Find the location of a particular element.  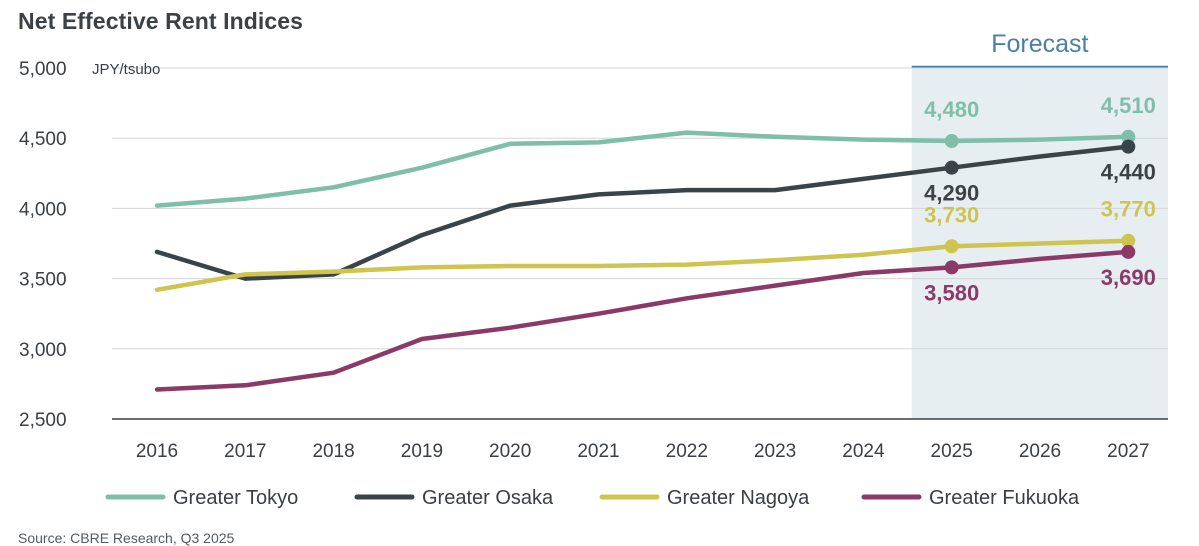

y-axis-unit: JPY/tsubo is located at coordinates (126, 69).